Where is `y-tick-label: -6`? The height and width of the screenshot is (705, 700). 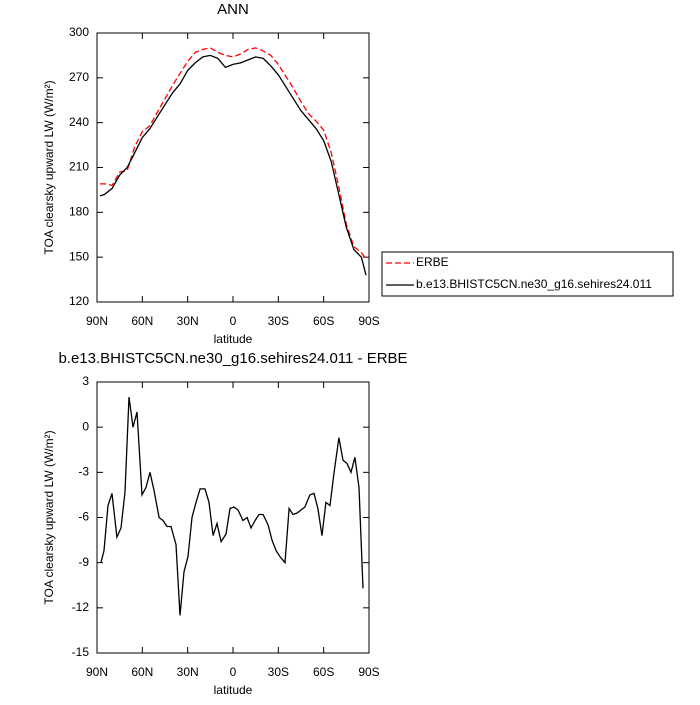
y-tick-label: -6 is located at coordinates (83, 517).